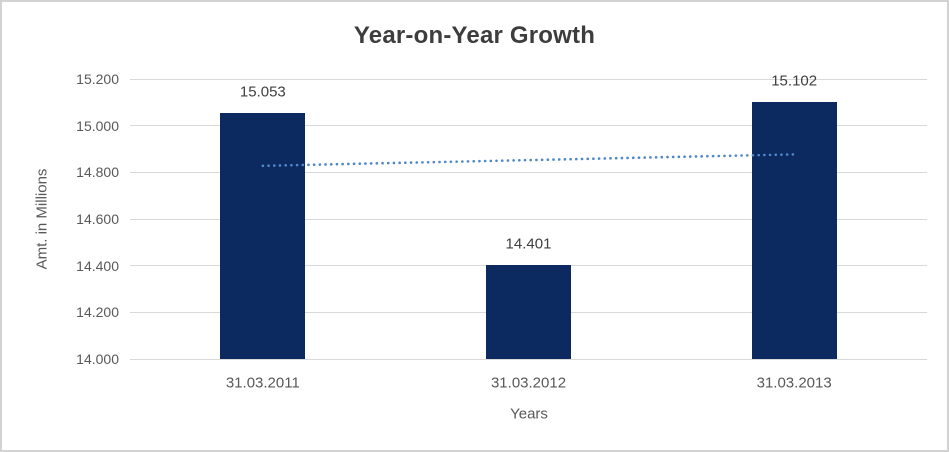 Image resolution: width=949 pixels, height=452 pixels. What do you see at coordinates (528, 244) in the screenshot?
I see `bar-data-label: 14.401` at bounding box center [528, 244].